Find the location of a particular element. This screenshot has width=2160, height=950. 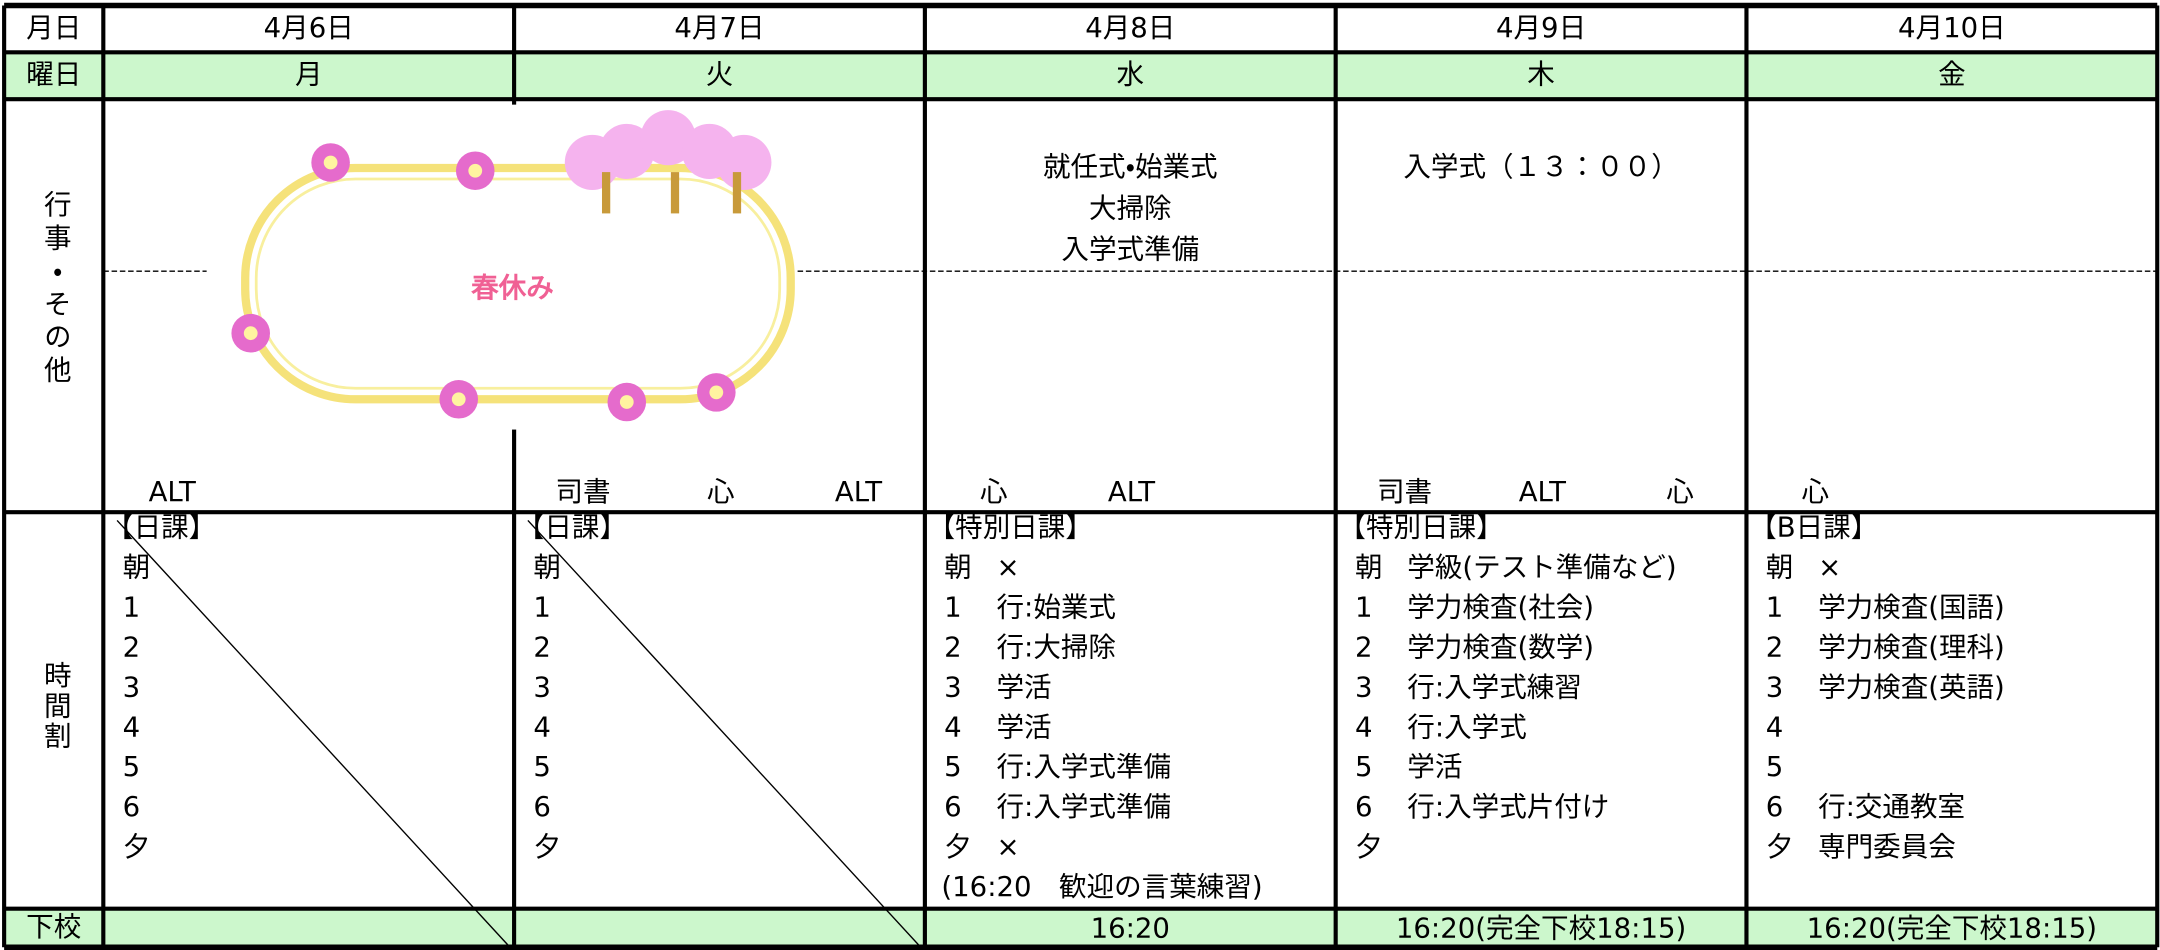

period-content: 行:入学式練習 is located at coordinates (1494, 687).